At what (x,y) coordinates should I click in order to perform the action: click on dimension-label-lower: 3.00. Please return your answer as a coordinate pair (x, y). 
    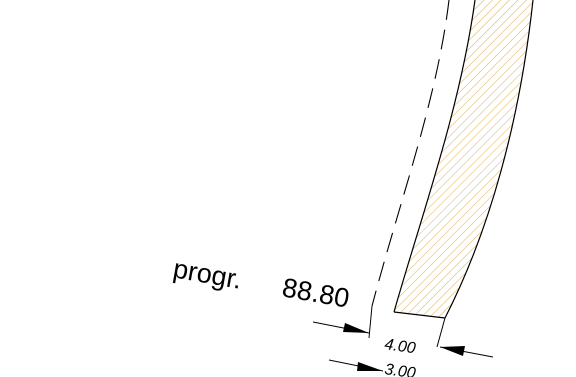
    Looking at the image, I should click on (399, 369).